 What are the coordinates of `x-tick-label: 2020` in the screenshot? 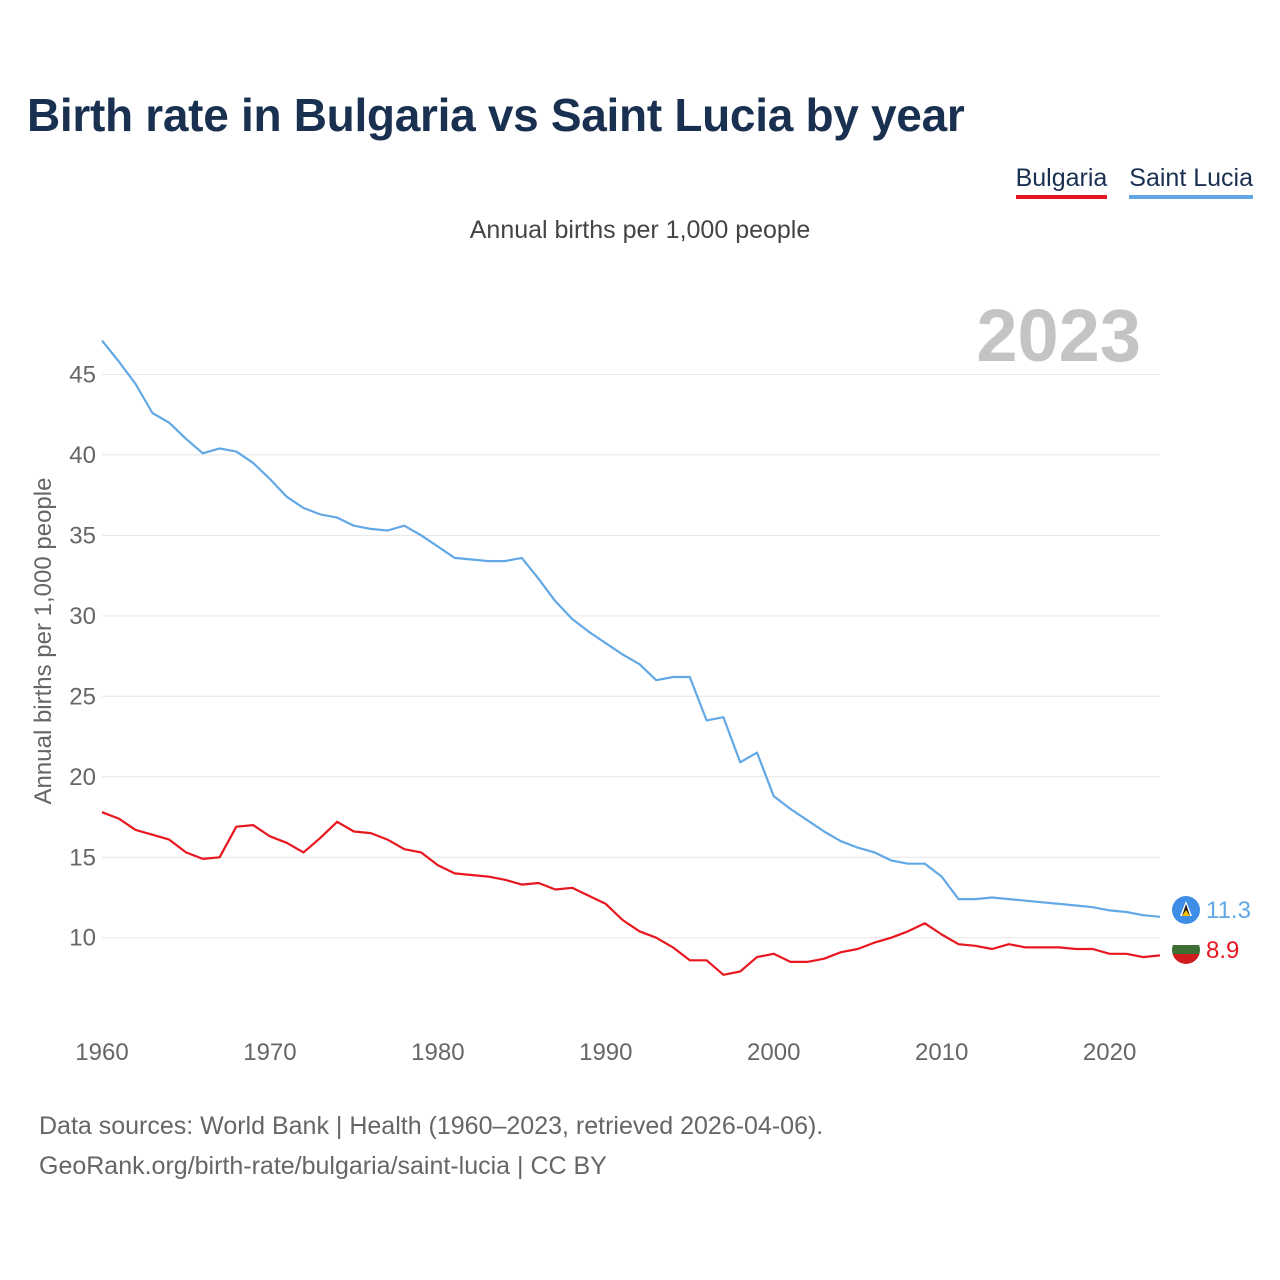 It's located at (1109, 1052).